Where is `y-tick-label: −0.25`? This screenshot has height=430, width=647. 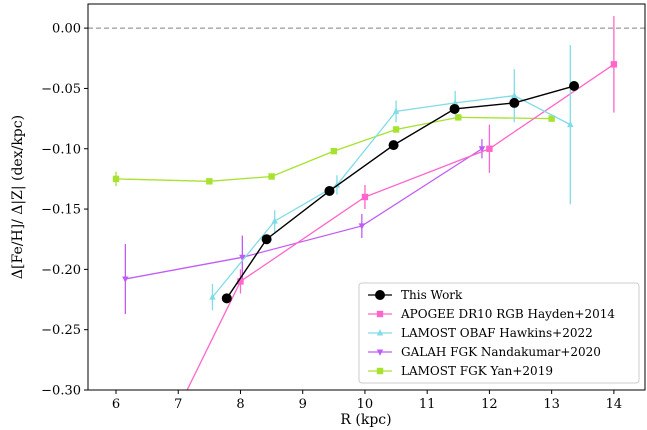 y-tick-label: −0.25 is located at coordinates (61, 330).